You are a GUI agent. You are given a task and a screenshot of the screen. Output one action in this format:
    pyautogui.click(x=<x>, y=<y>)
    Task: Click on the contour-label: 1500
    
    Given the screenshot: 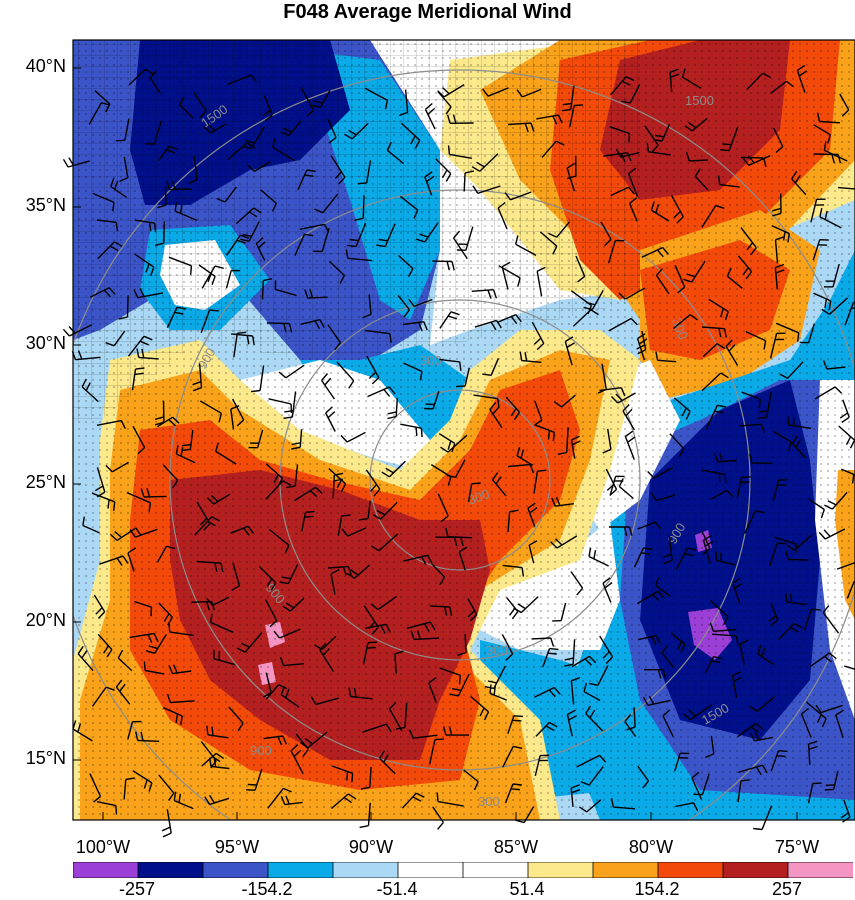 What is the action you would take?
    pyautogui.click(x=699, y=100)
    